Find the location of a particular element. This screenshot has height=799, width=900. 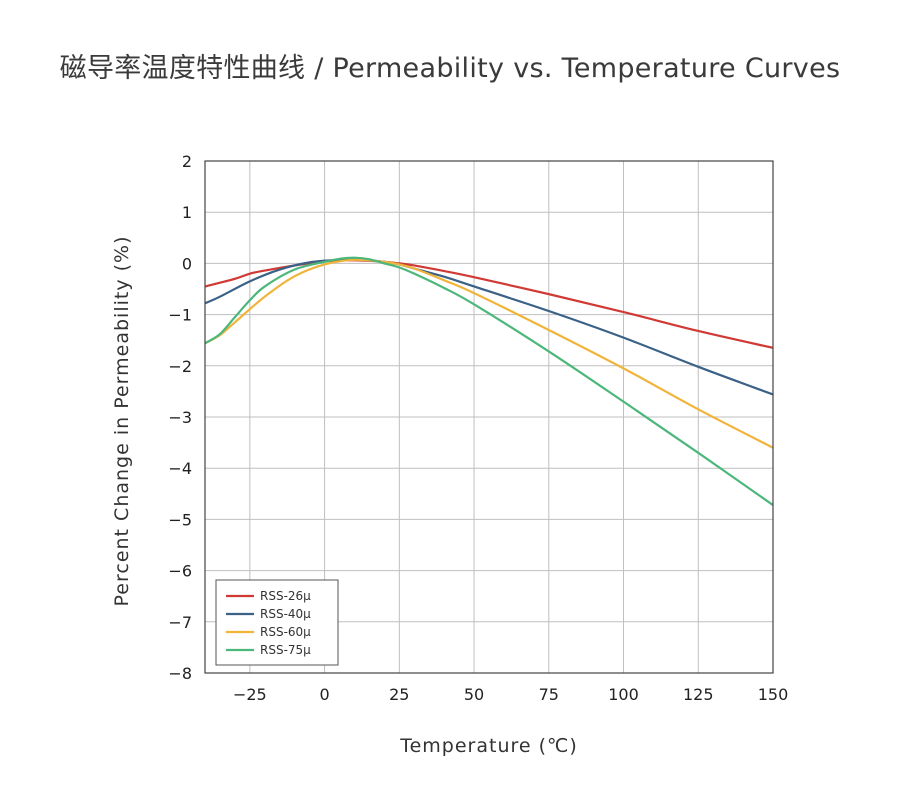

legend: RSS-26μ RSS-40μ RSS-60μ RSS-75μ is located at coordinates (277, 622).